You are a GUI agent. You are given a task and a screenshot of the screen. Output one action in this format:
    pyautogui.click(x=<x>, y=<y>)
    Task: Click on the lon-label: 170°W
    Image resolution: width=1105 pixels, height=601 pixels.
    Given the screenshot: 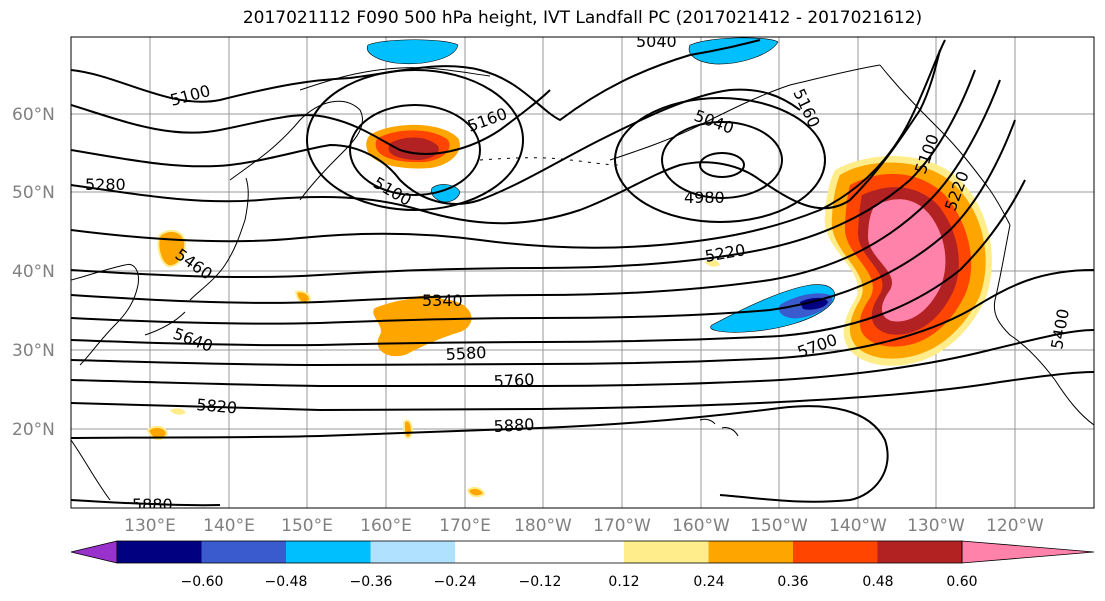 What is the action you would take?
    pyautogui.click(x=622, y=526)
    